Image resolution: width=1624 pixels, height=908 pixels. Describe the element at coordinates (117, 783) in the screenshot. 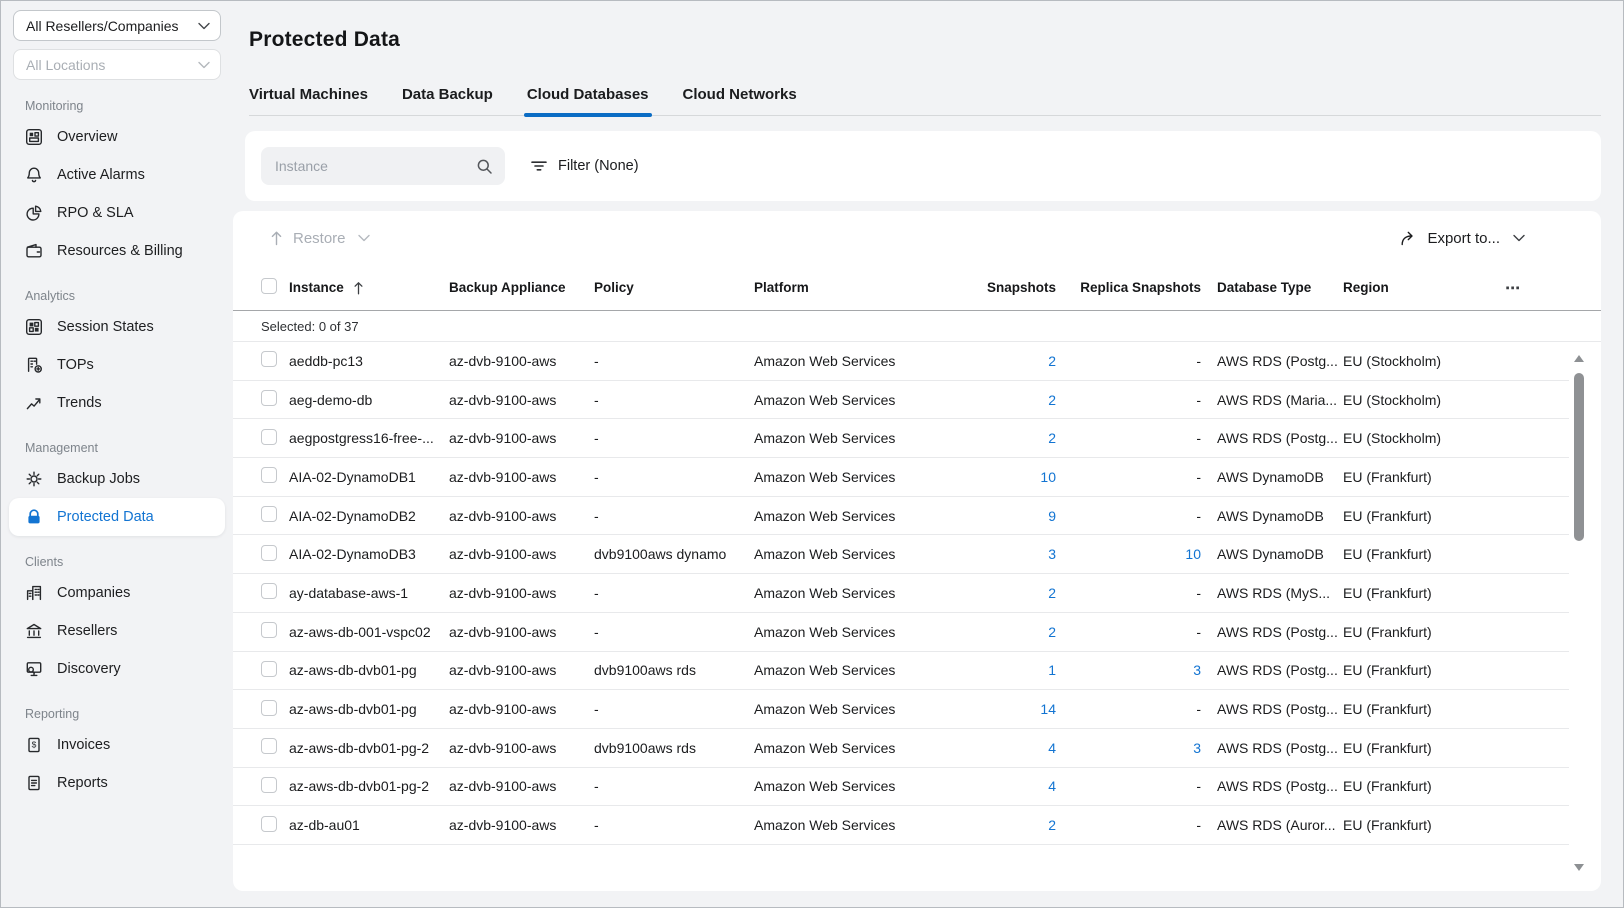

I see `sidebar-item-reports: Reports` at that location.